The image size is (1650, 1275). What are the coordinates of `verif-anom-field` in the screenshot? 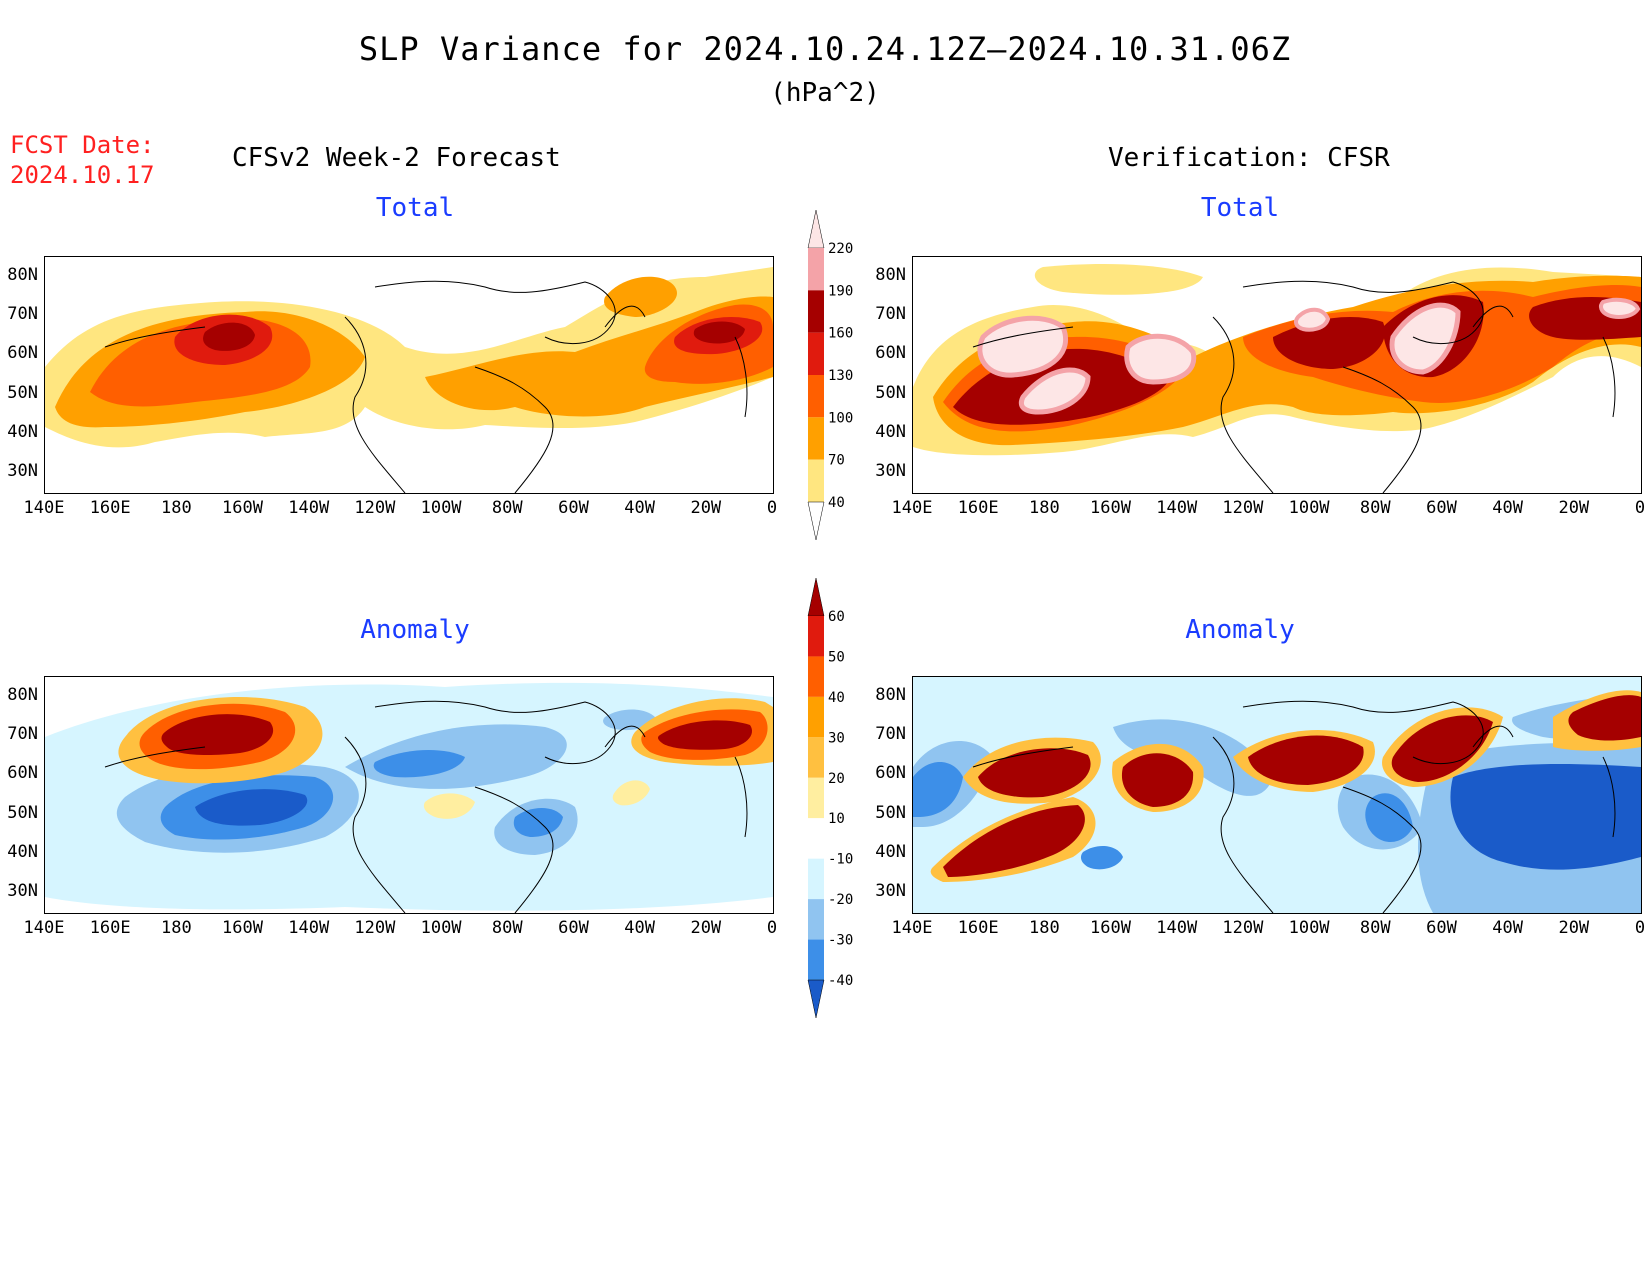 It's located at (1277, 795).